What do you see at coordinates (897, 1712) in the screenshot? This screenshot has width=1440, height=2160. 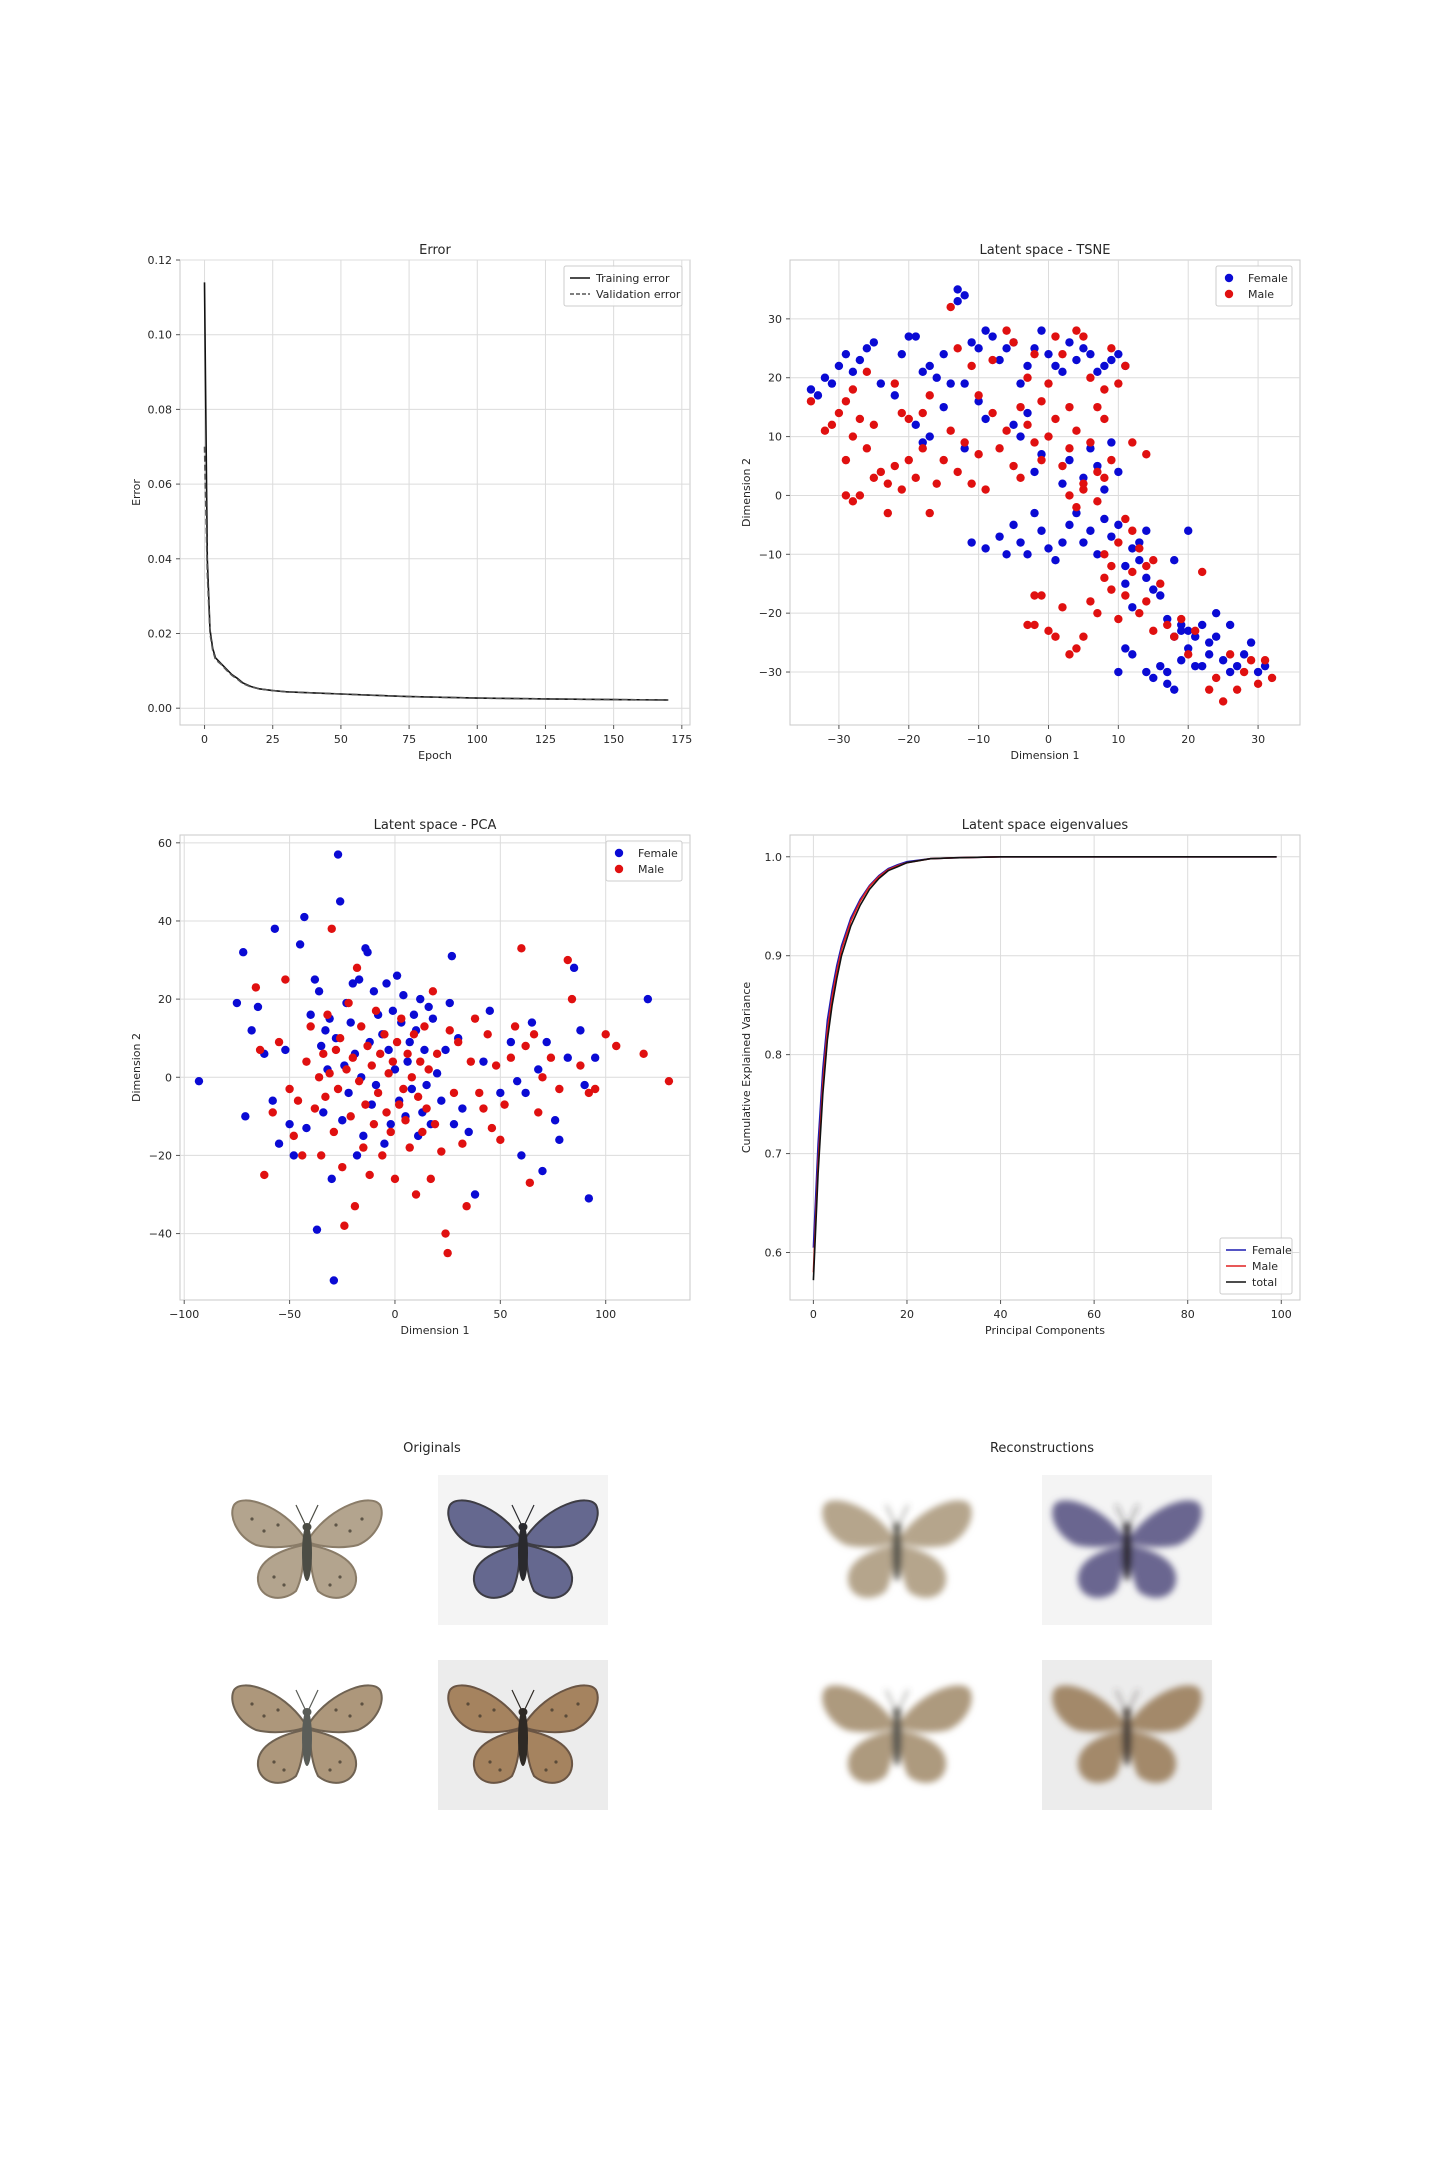 I see `butterfly-head` at bounding box center [897, 1712].